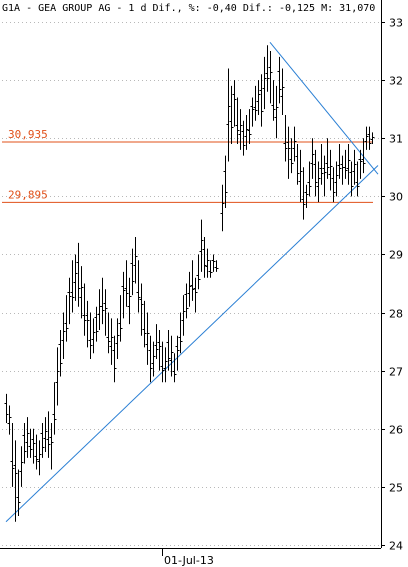 This screenshot has height=567, width=408. What do you see at coordinates (396, 197) in the screenshot?
I see `y-tick-label: 30` at bounding box center [396, 197].